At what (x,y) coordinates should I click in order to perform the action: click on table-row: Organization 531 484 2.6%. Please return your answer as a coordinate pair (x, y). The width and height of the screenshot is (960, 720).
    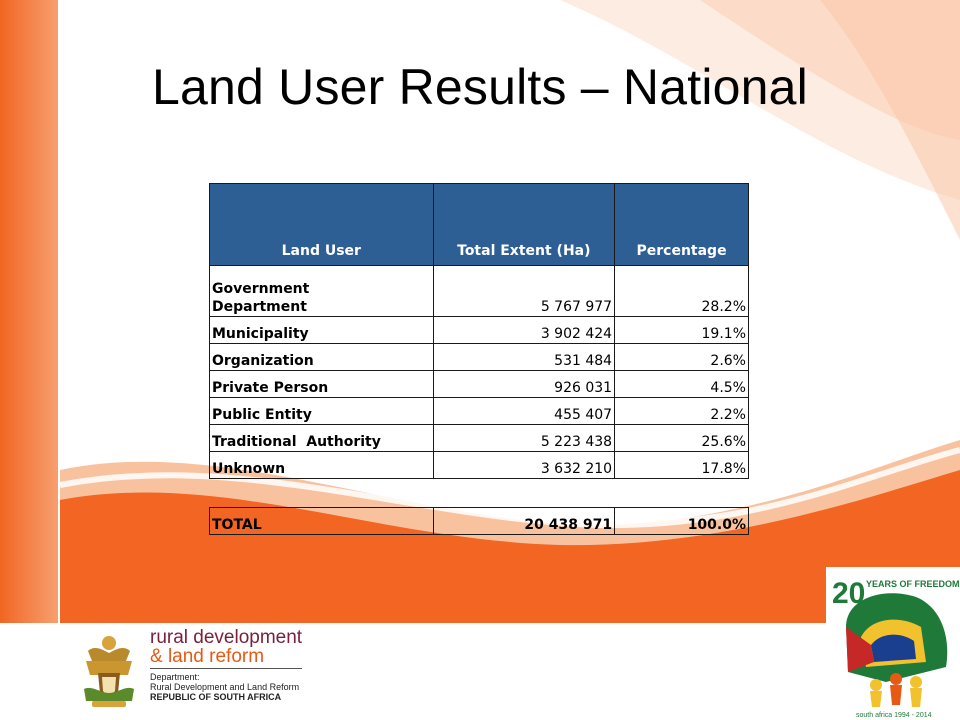
    Looking at the image, I should click on (479, 357).